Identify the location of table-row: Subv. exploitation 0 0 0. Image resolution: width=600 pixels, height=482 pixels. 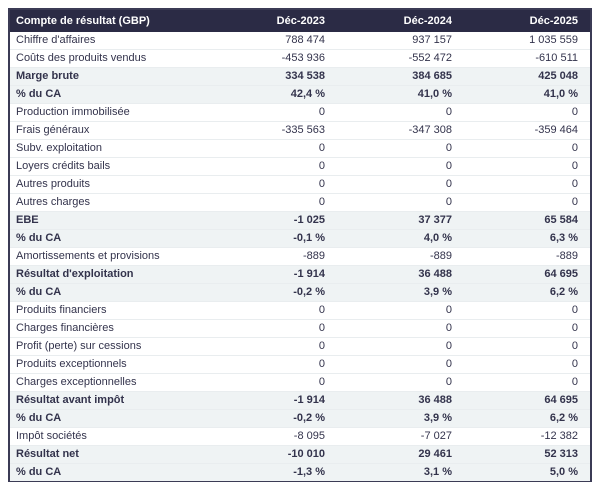
(300, 148).